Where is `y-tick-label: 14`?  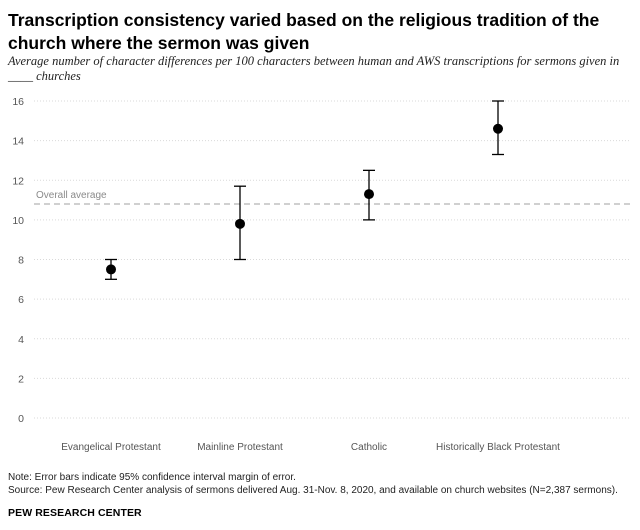 y-tick-label: 14 is located at coordinates (18, 142).